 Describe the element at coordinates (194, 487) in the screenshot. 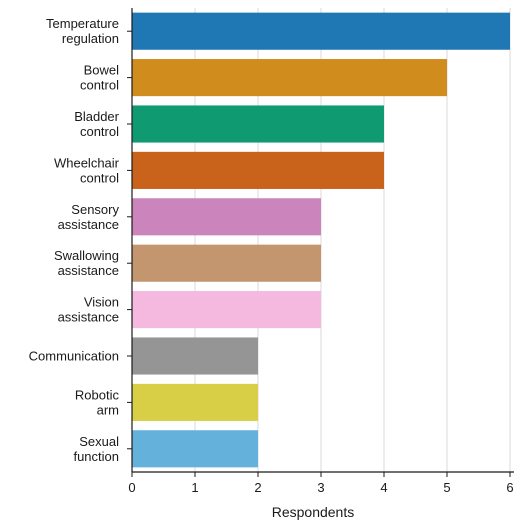

I see `x-tick-label: 1` at that location.